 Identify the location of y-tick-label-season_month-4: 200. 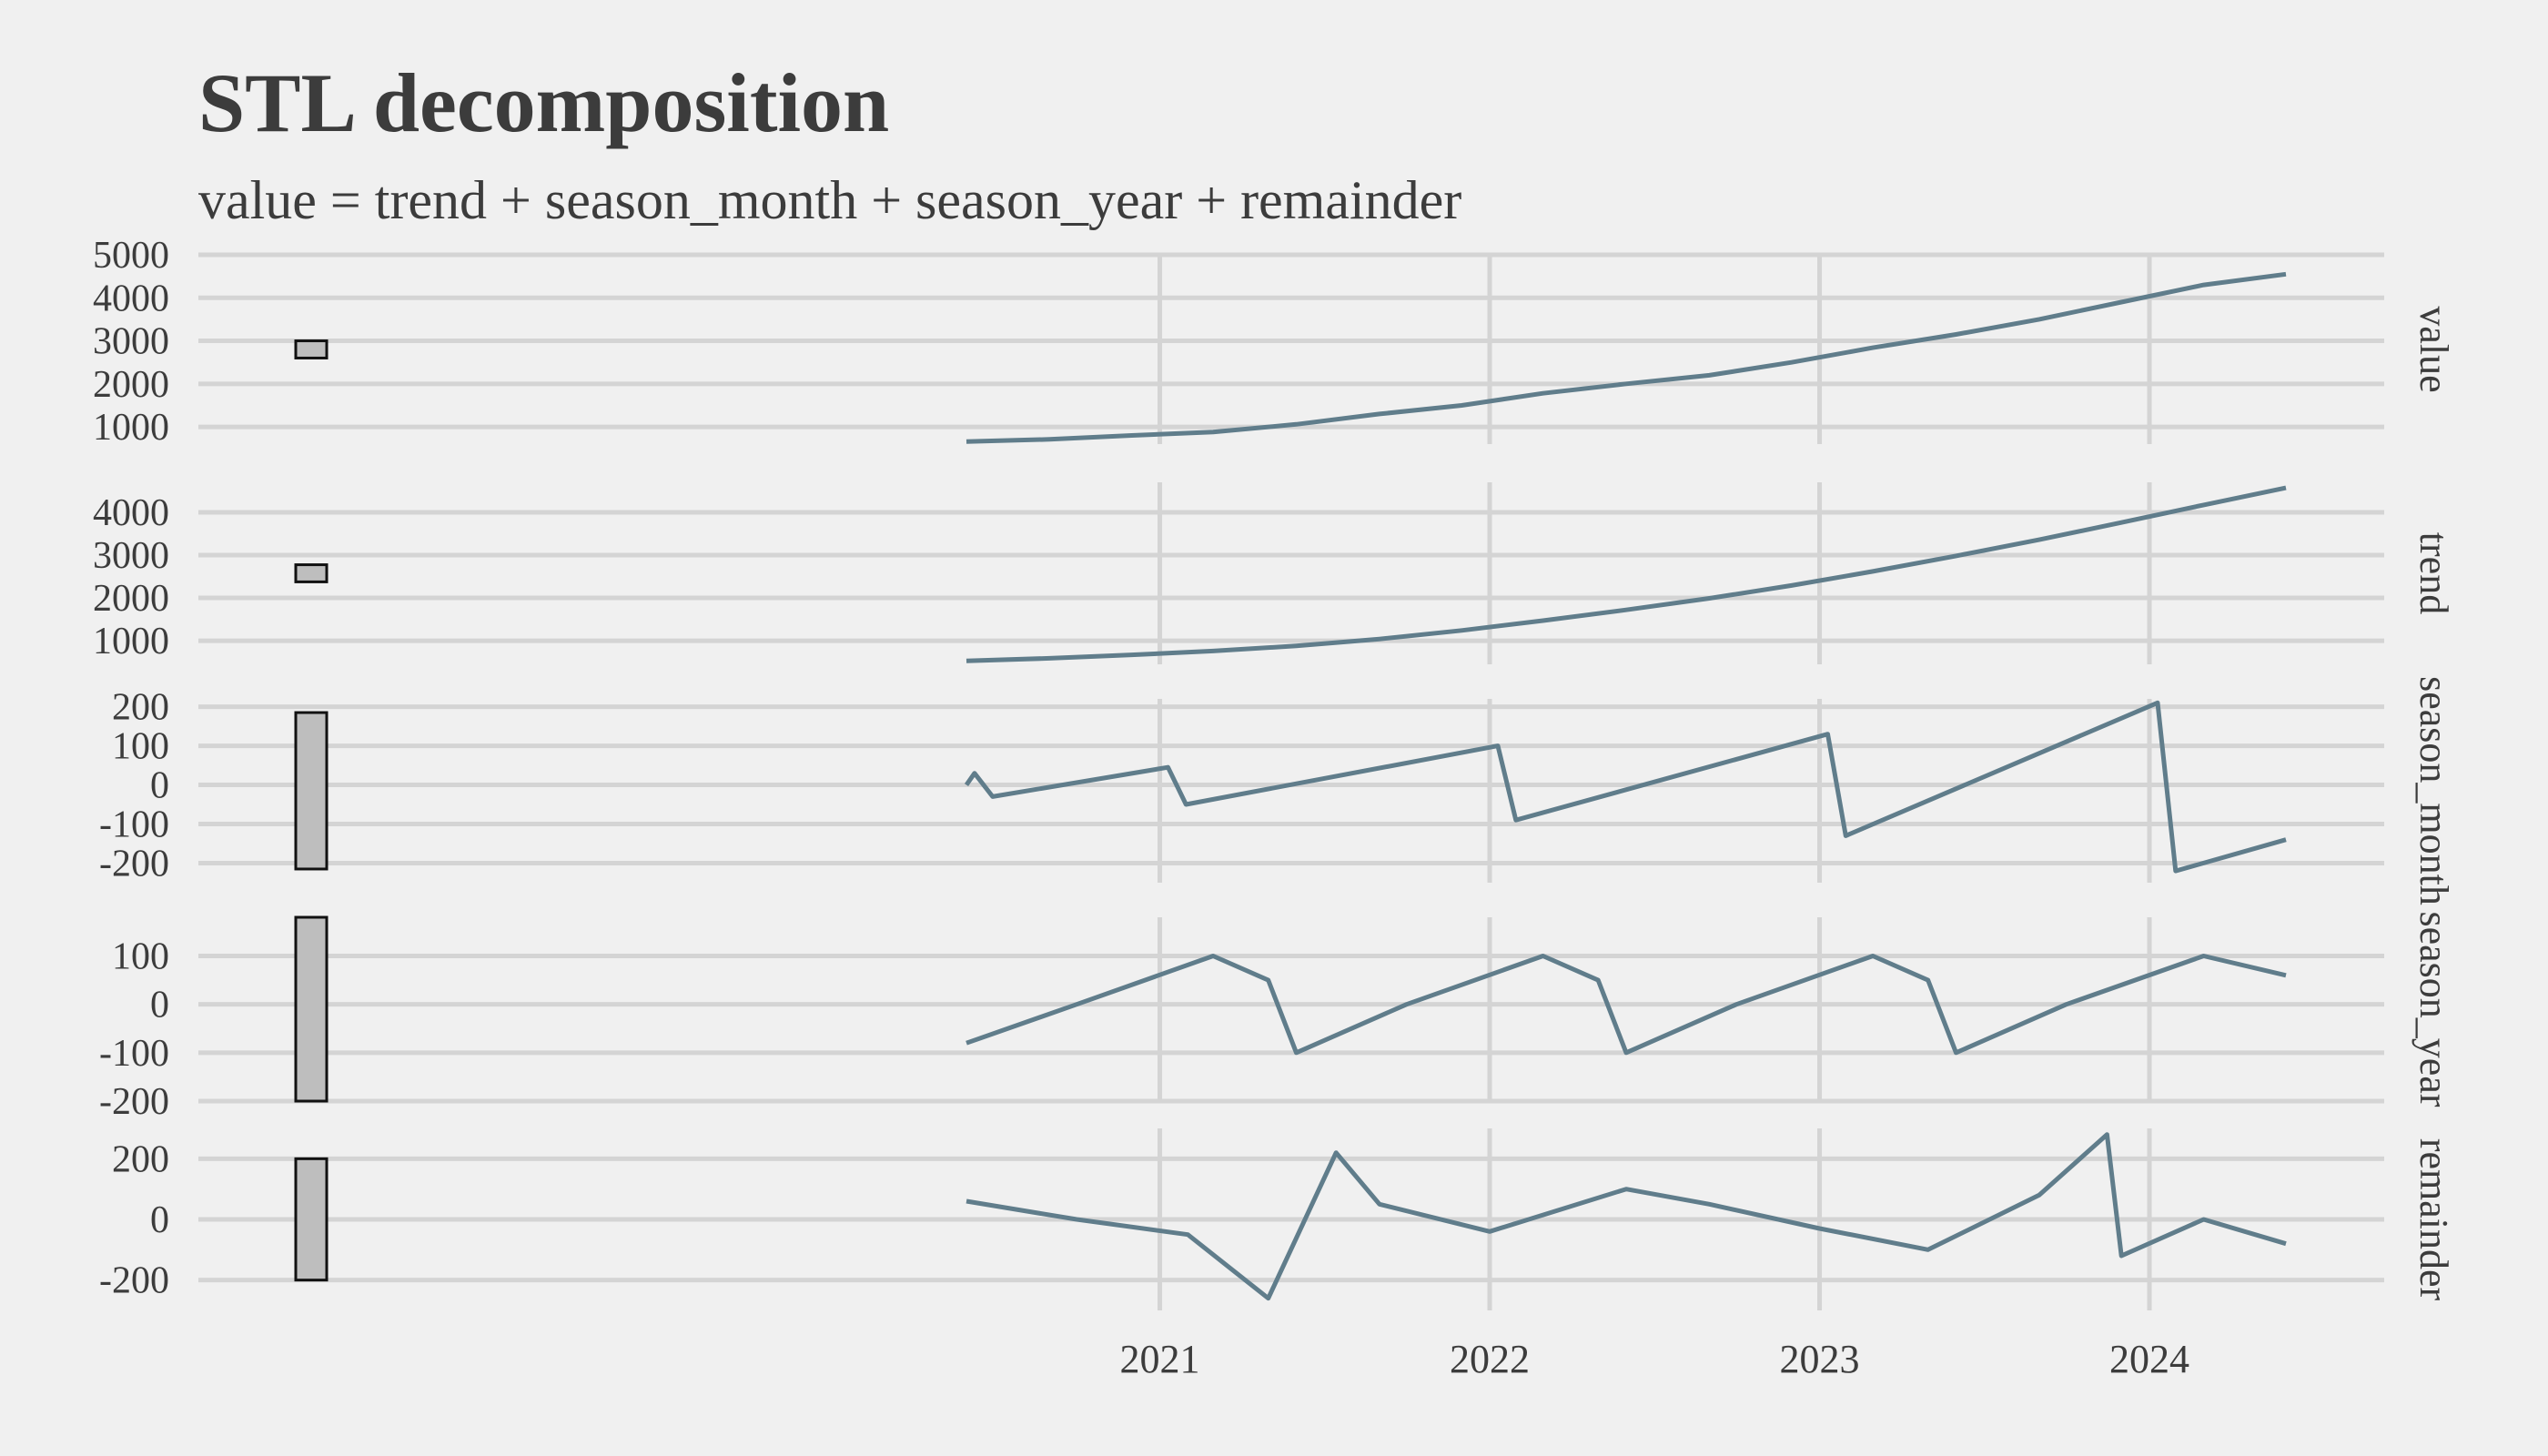
(141, 708).